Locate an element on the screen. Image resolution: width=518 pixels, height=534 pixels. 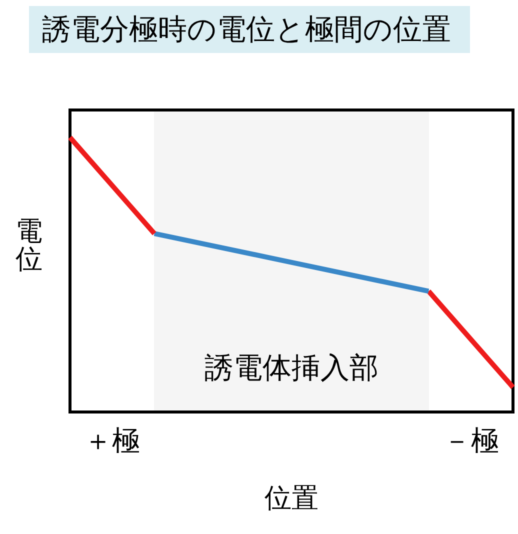
annotation: 誘電体挿入部 is located at coordinates (291, 367).